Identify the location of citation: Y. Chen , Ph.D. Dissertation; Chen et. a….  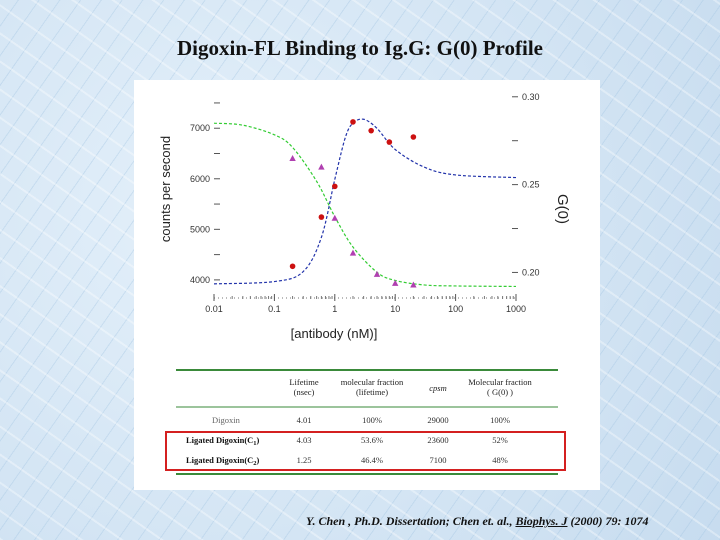
(477, 521).